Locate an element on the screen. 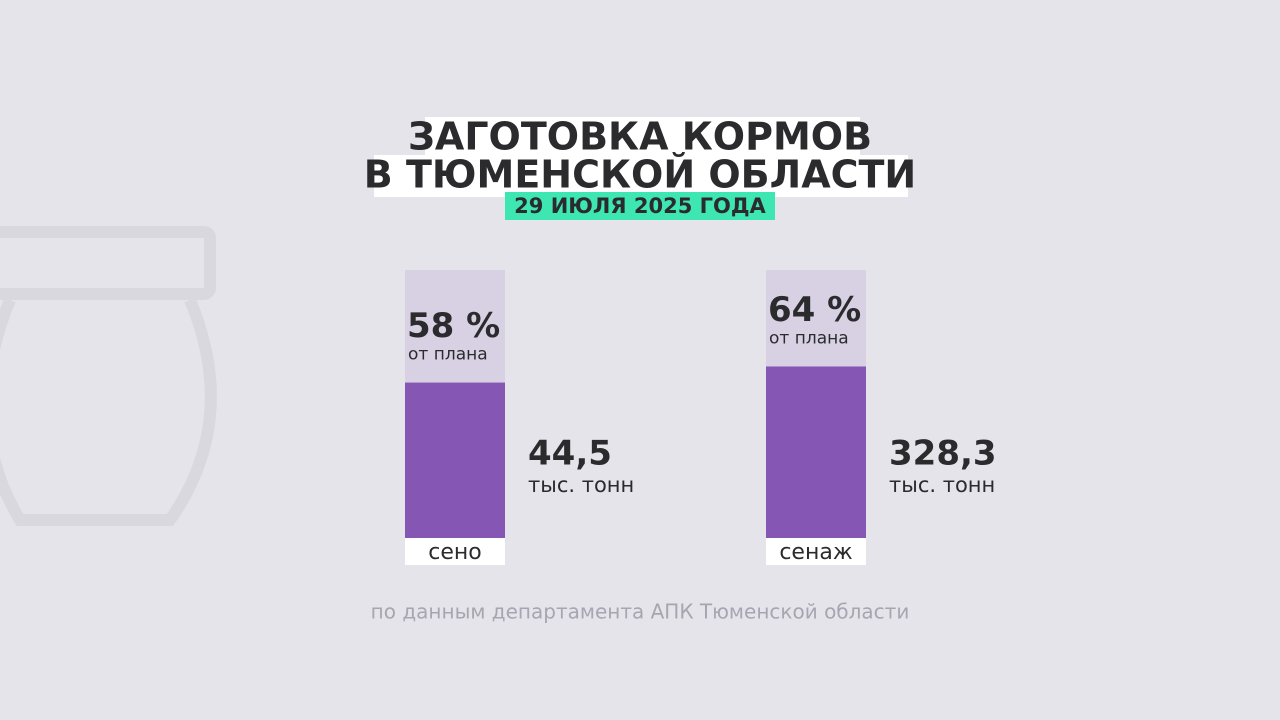  date-highlight is located at coordinates (640, 206).